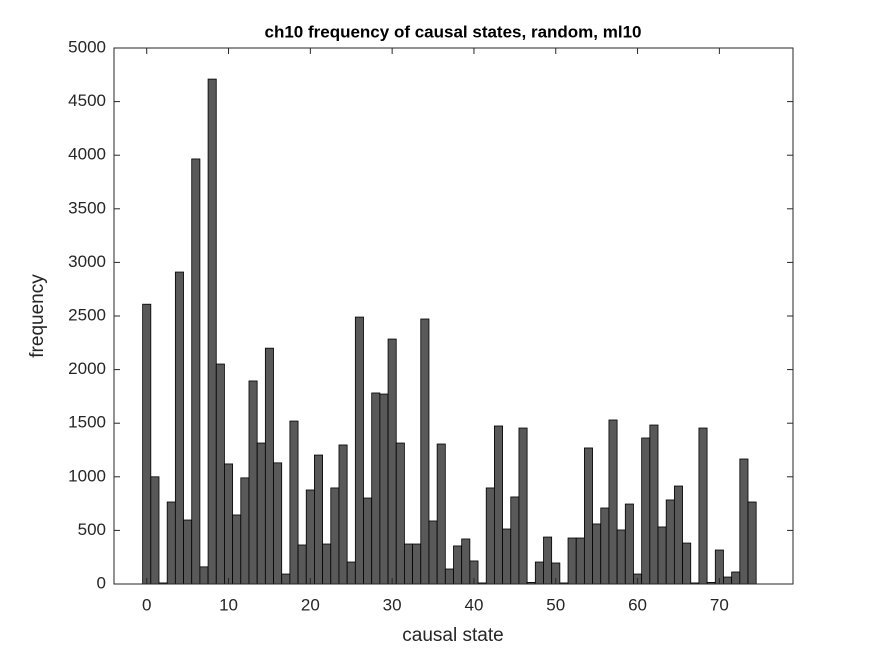  I want to click on y-tick-label: 0, so click(101, 582).